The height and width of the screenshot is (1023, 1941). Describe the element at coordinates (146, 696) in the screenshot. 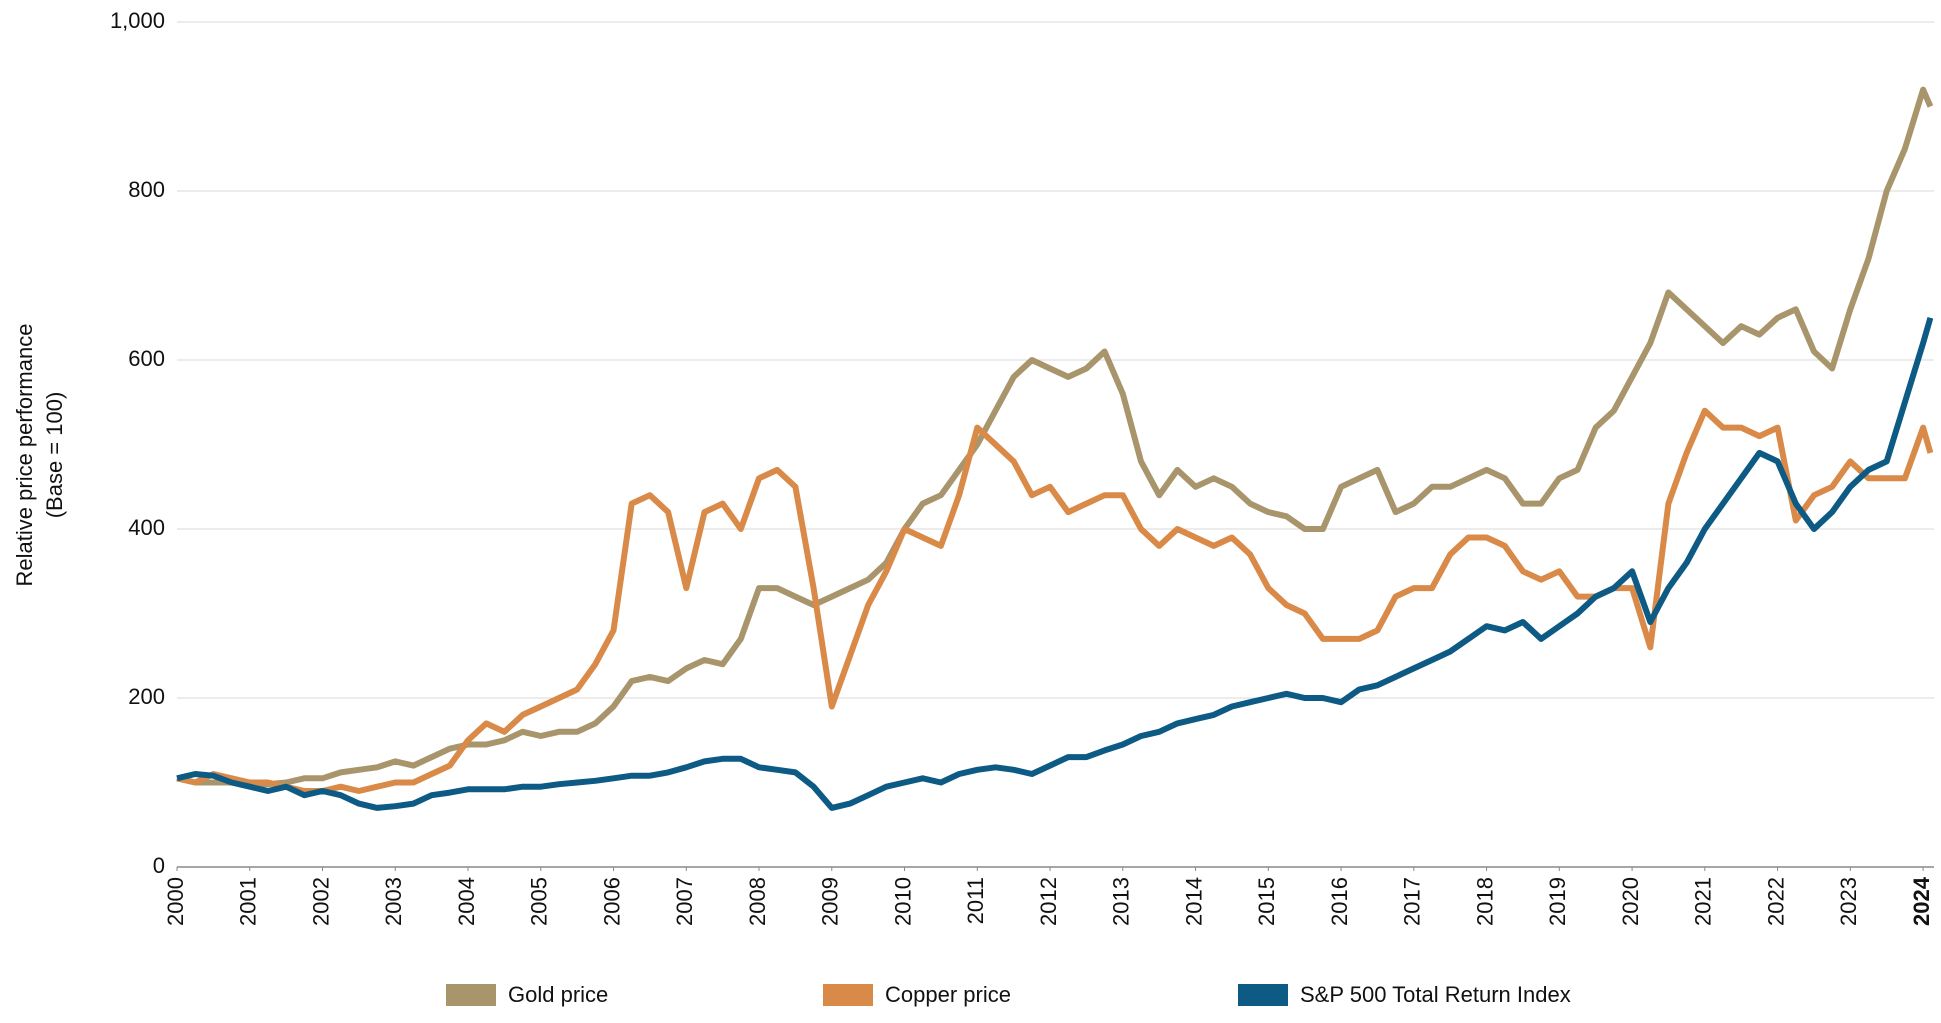

I see `y-tick-label: 200` at that location.